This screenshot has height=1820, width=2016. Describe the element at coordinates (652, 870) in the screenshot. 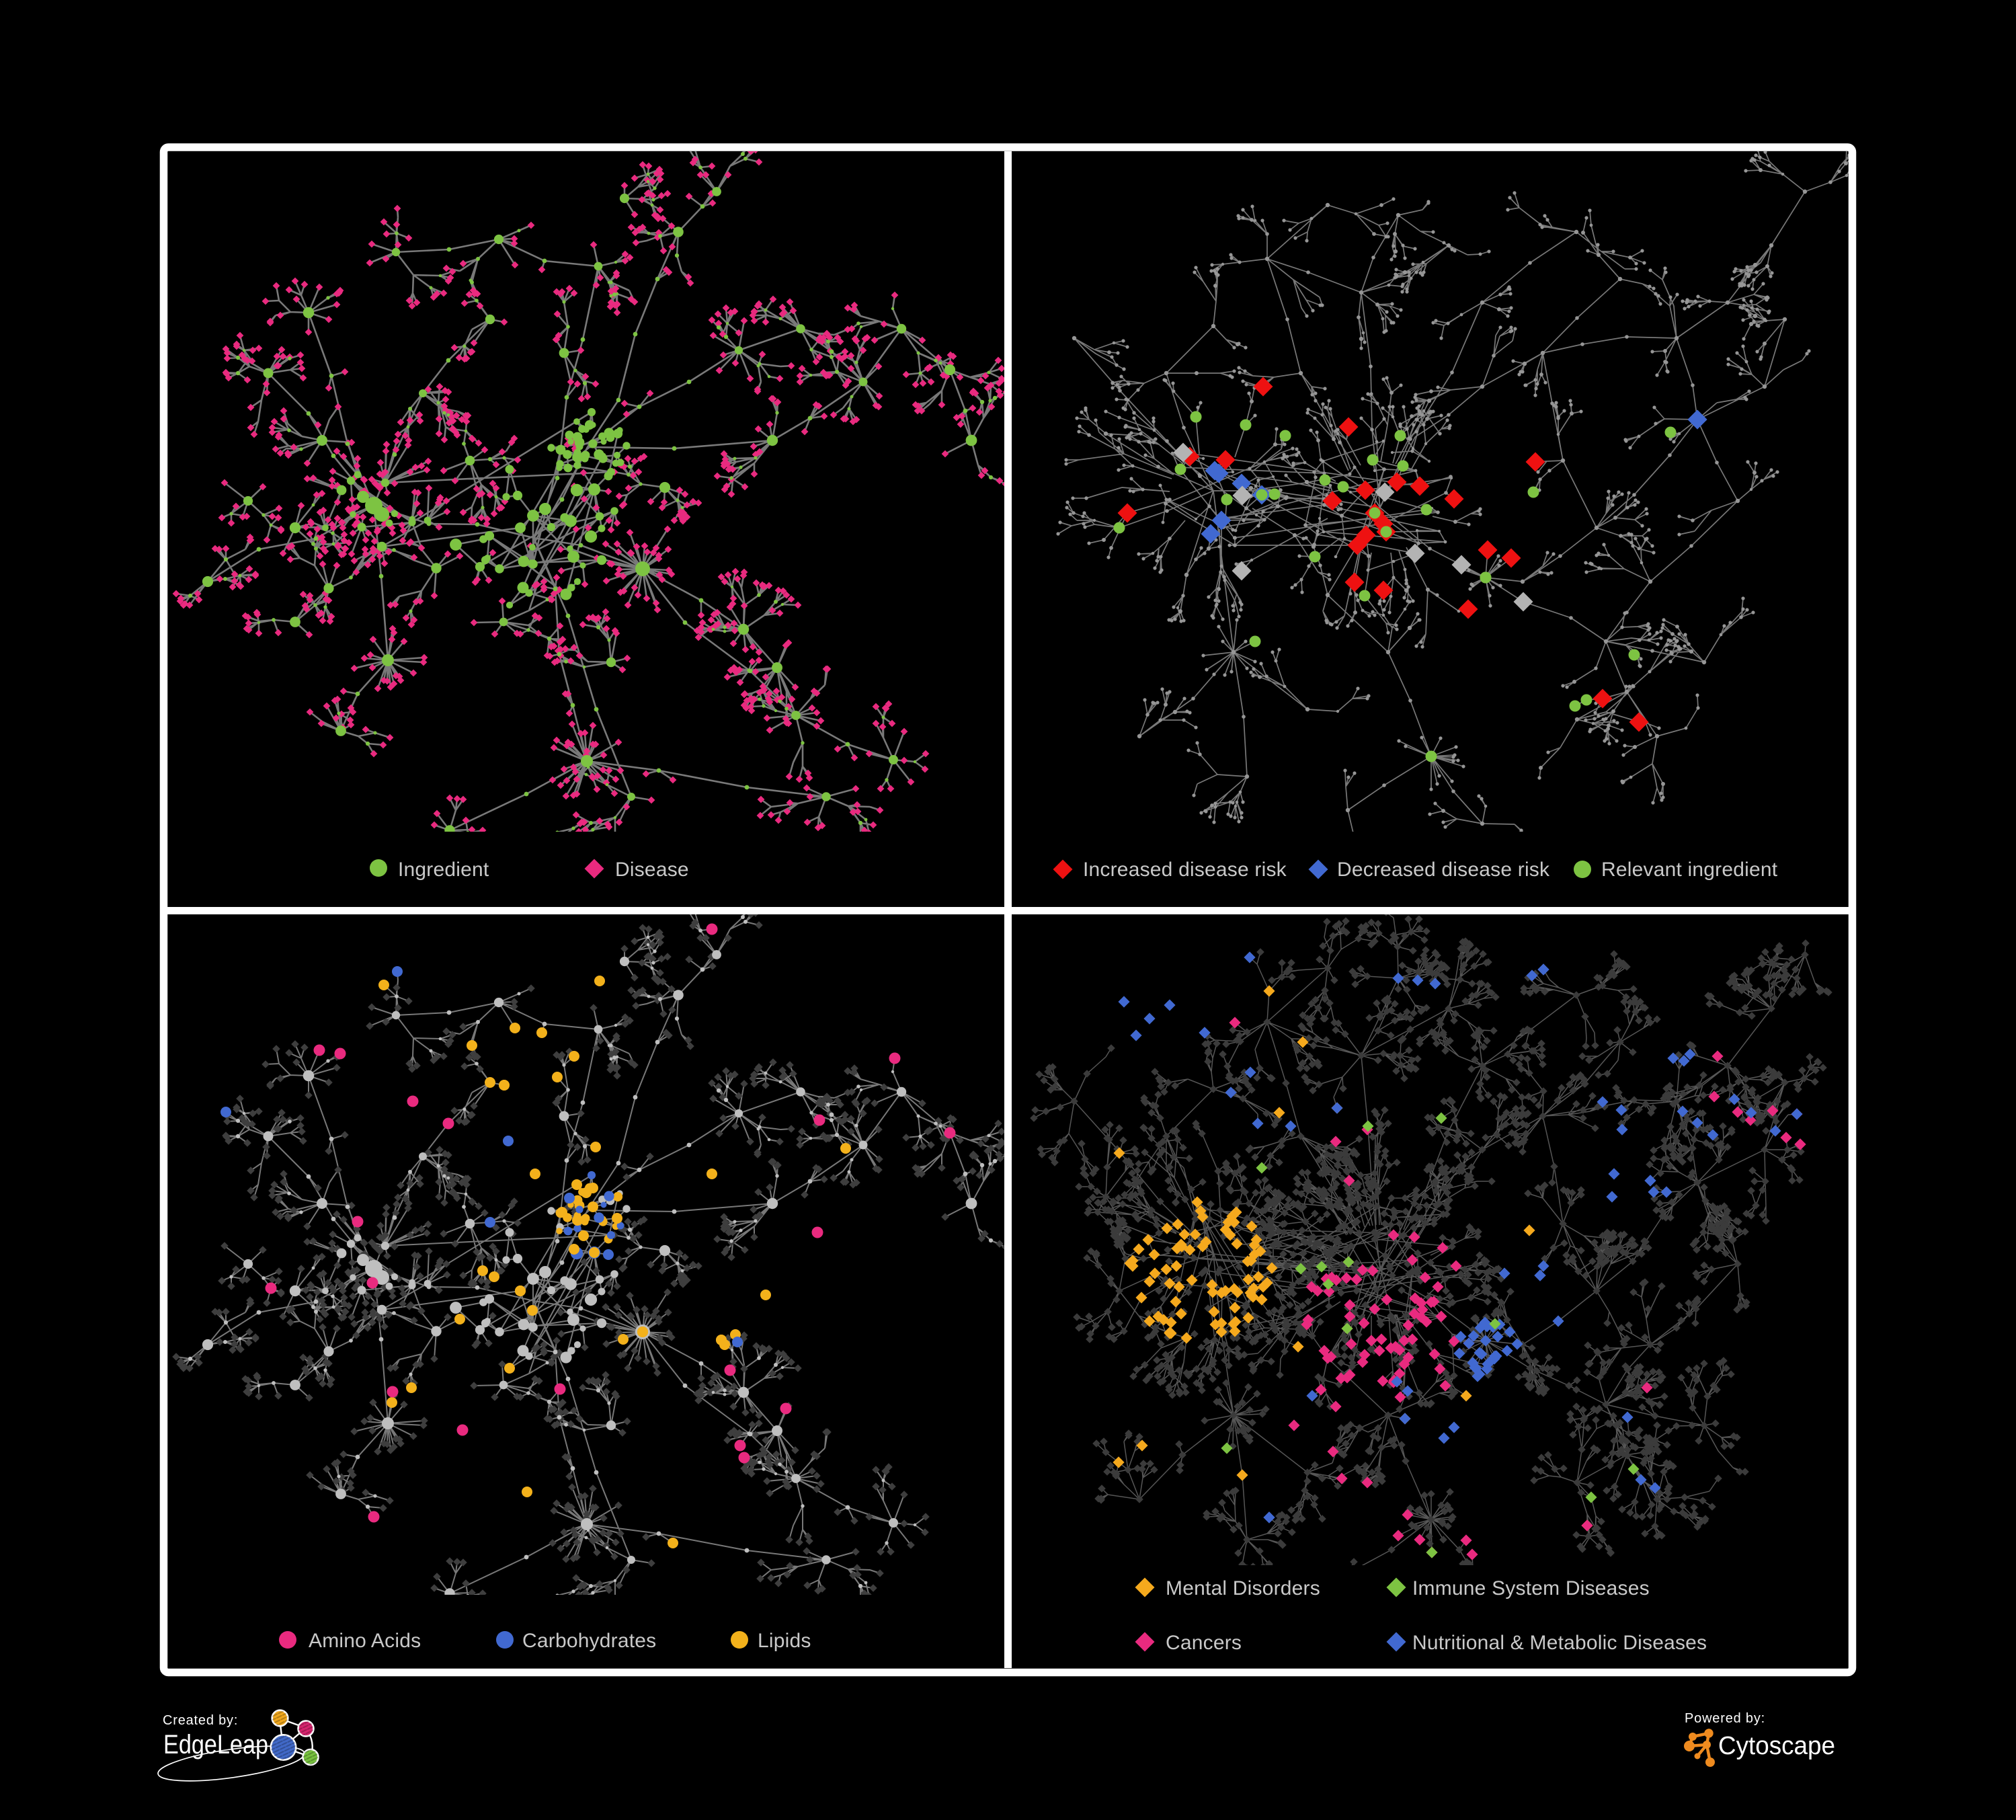

I see `svg-text: Disease` at that location.